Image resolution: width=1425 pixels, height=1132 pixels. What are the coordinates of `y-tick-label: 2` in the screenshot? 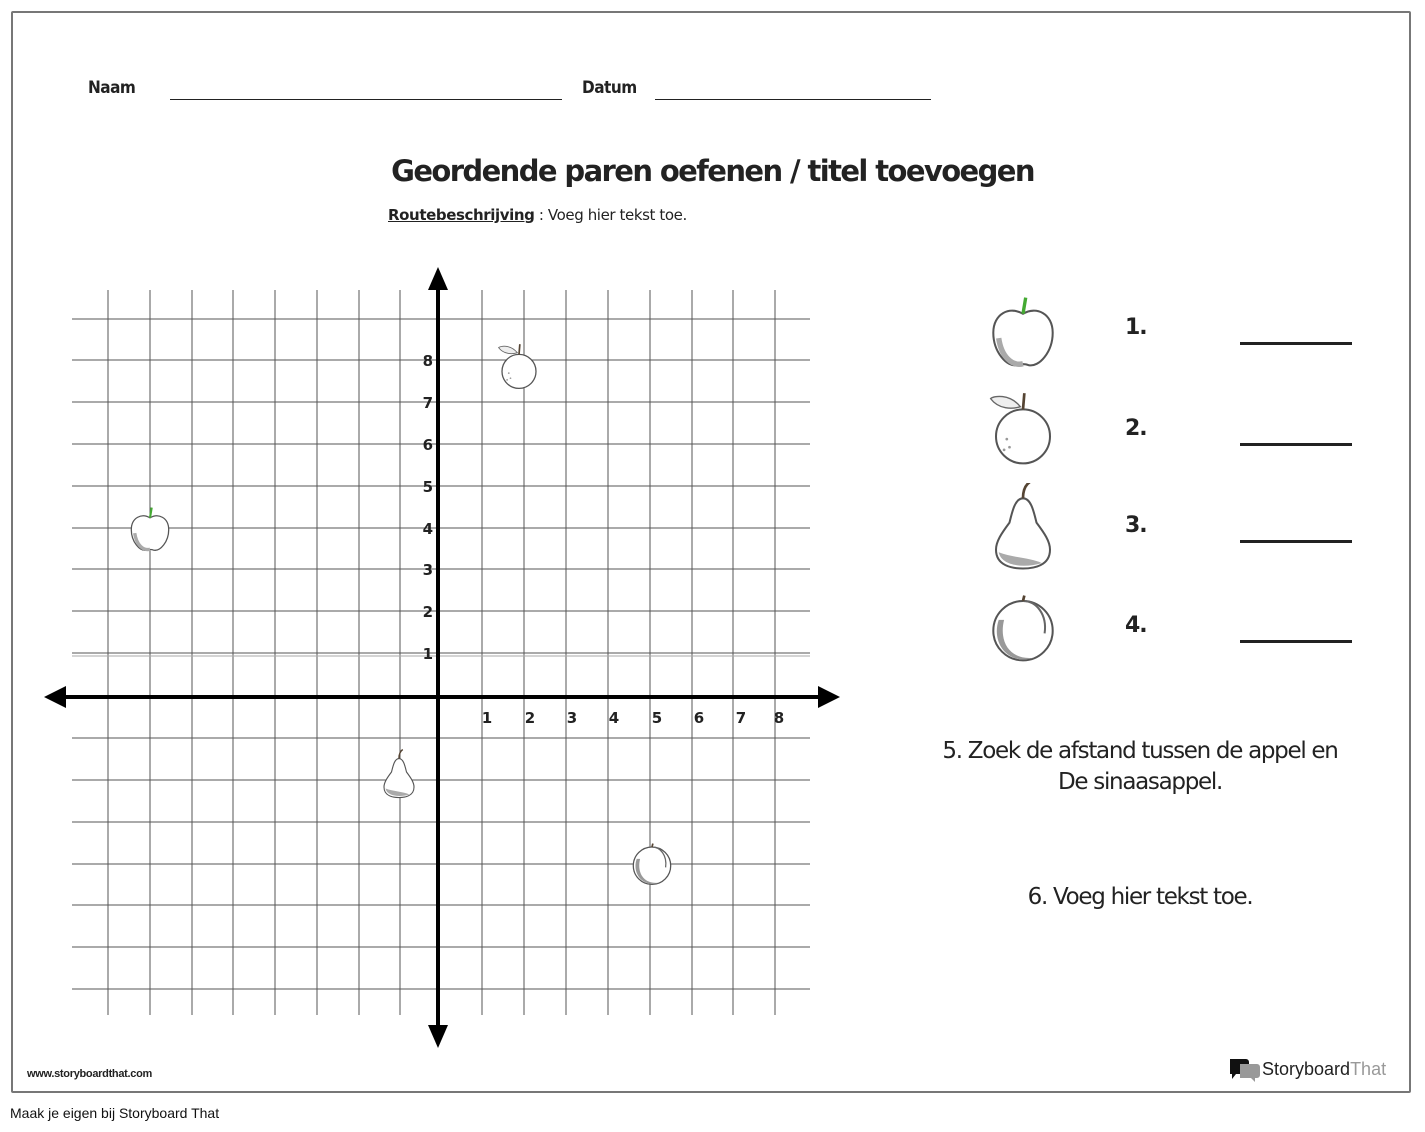 It's located at (428, 612).